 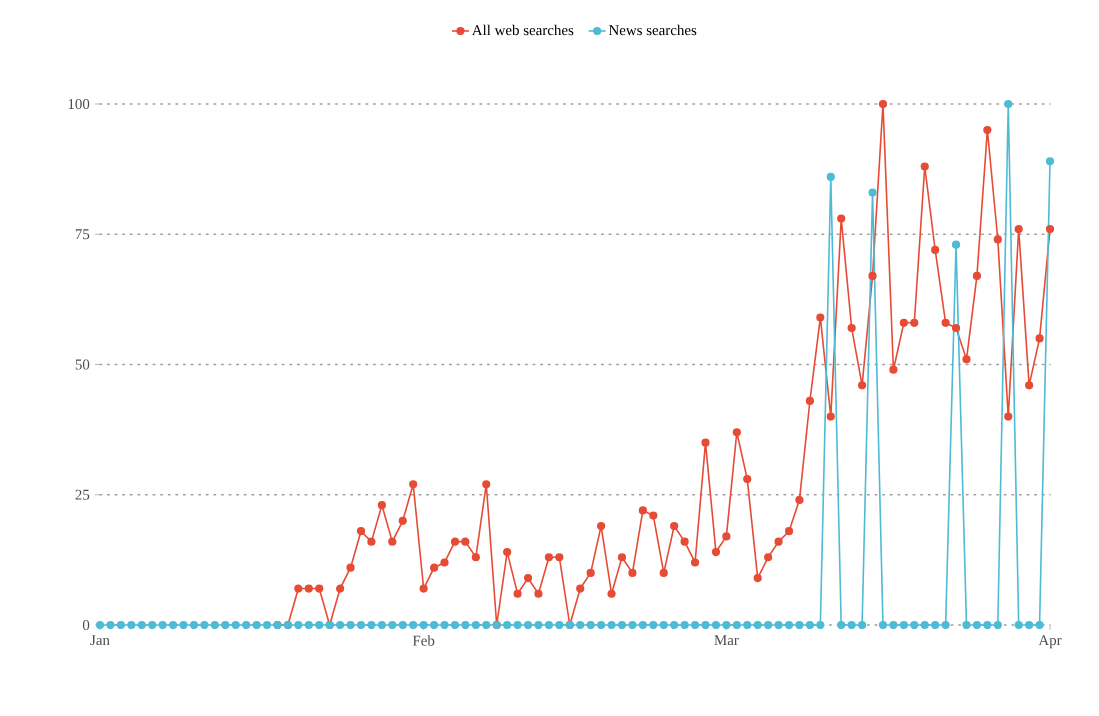 What do you see at coordinates (82, 364) in the screenshot?
I see `y-tick-label: 50` at bounding box center [82, 364].